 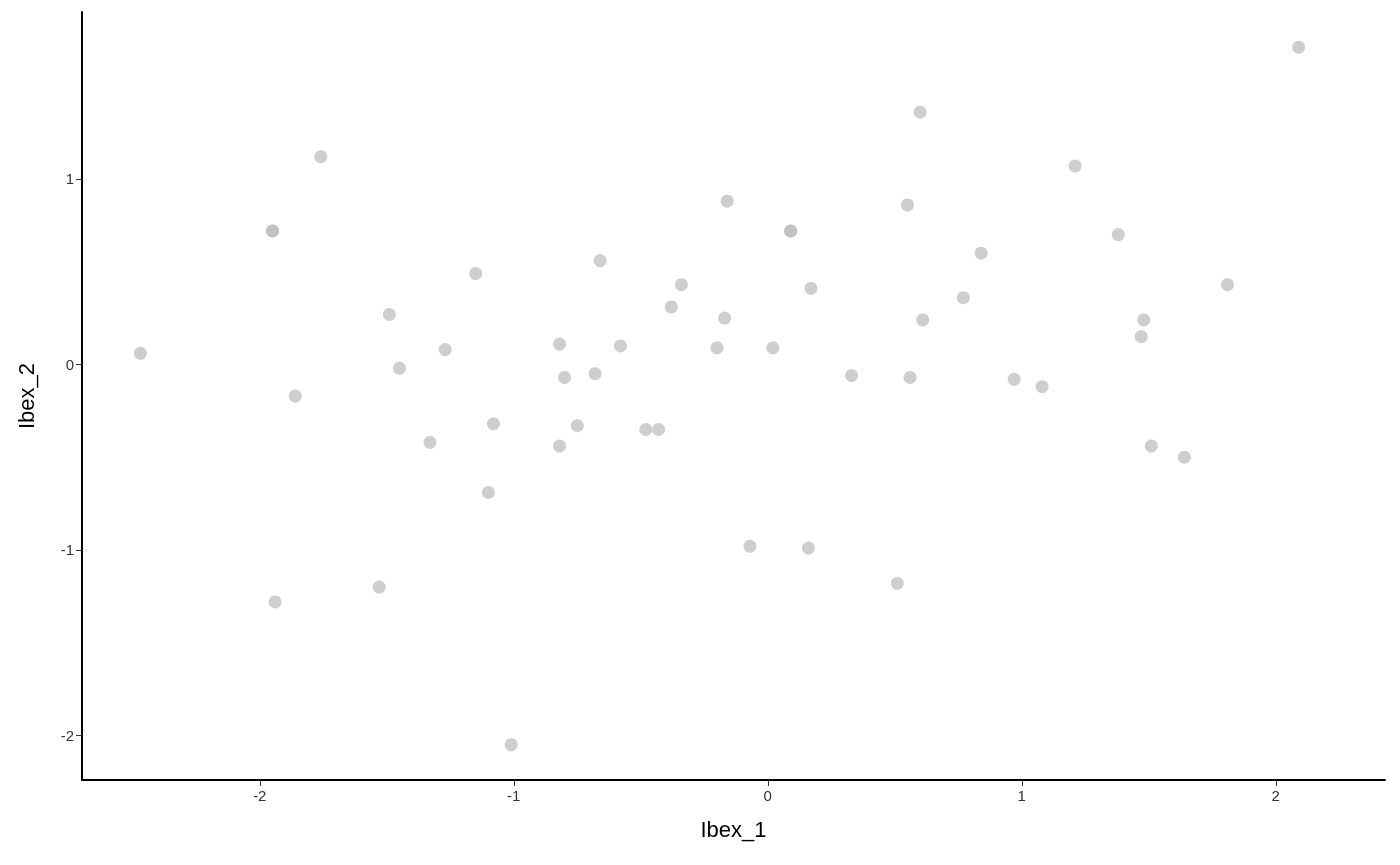 I want to click on y-axis-title: Ibex_2, so click(x=26, y=396).